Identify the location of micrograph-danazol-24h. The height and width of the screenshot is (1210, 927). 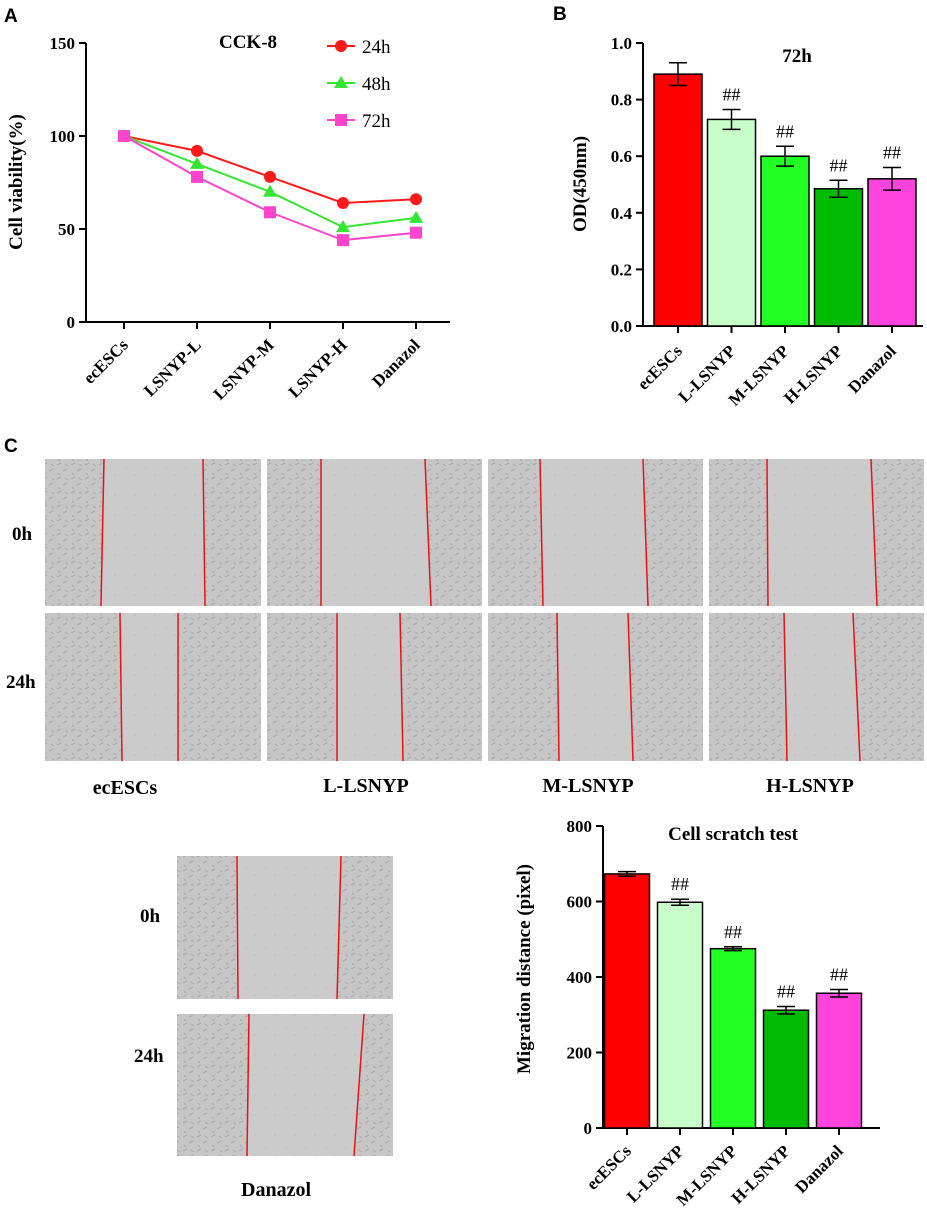
(285, 1085).